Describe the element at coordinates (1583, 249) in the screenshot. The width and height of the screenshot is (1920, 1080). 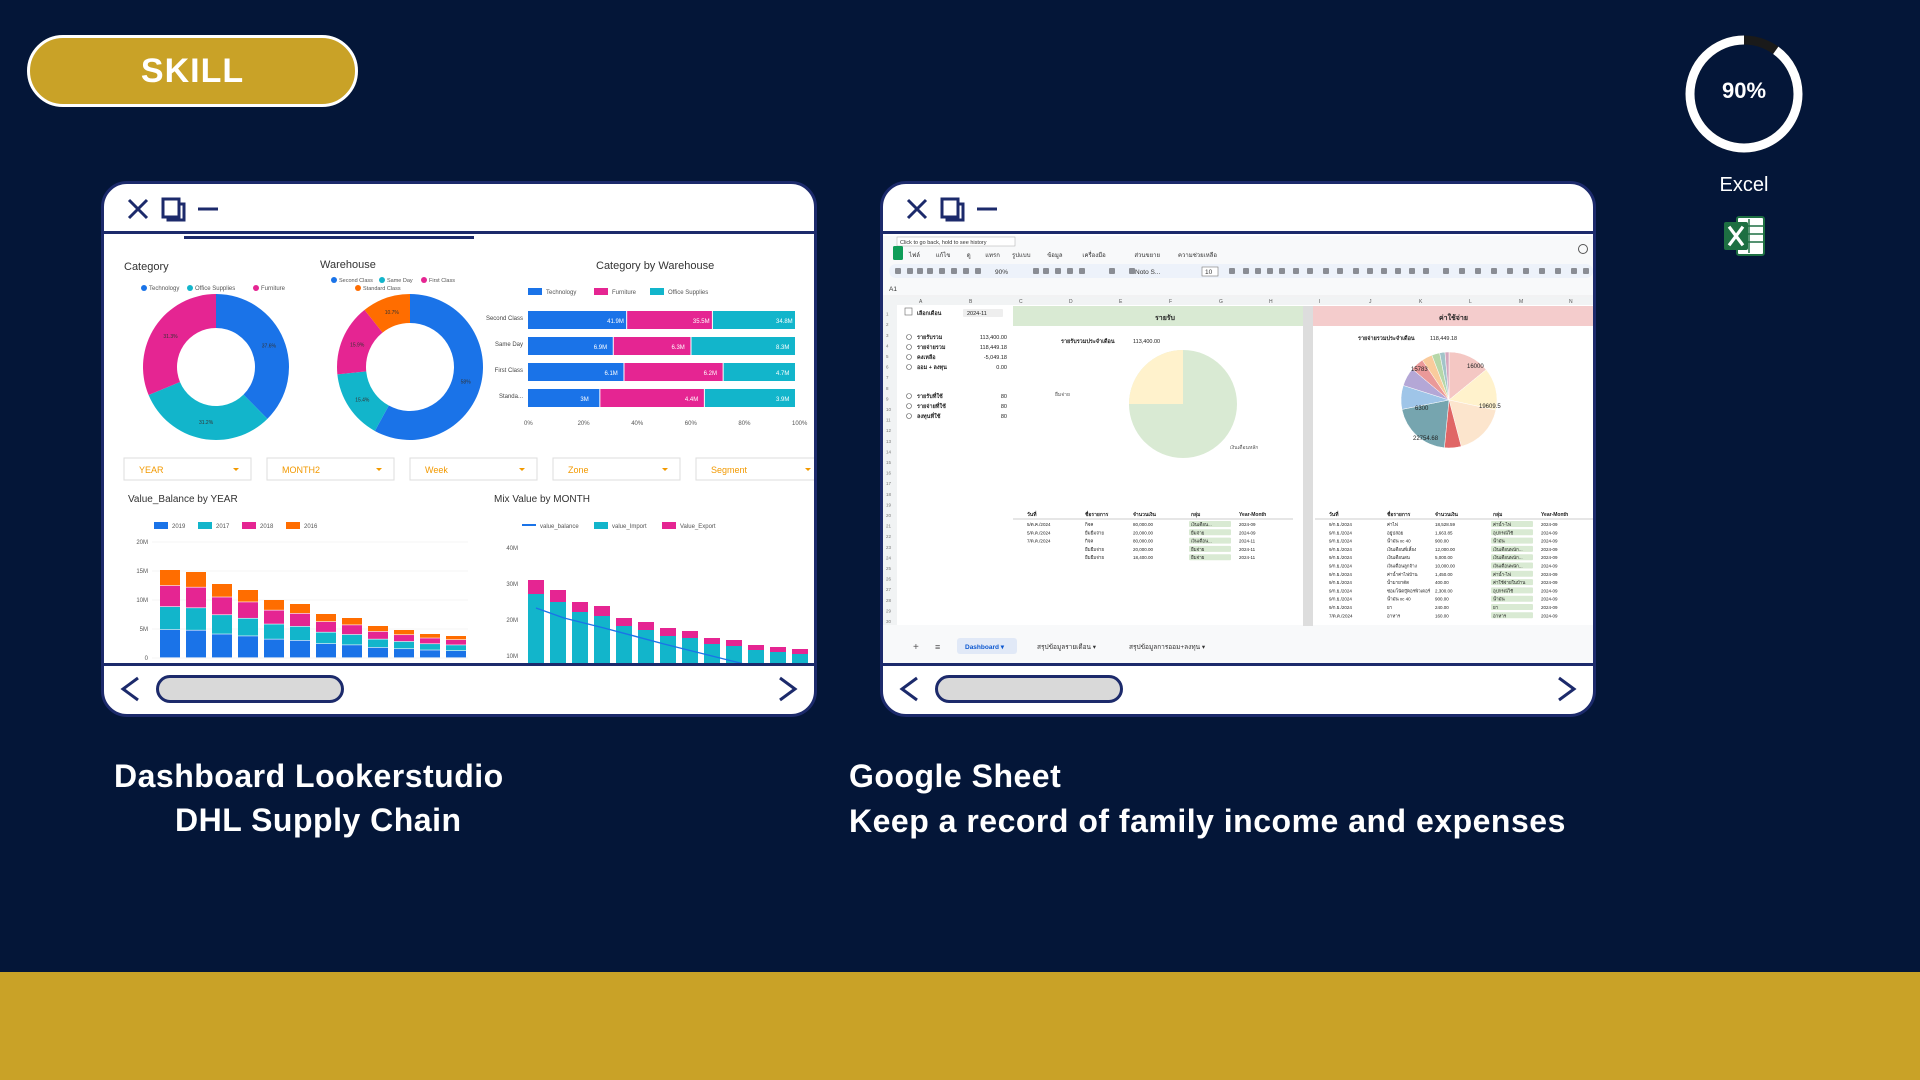
I see `history-icon` at that location.